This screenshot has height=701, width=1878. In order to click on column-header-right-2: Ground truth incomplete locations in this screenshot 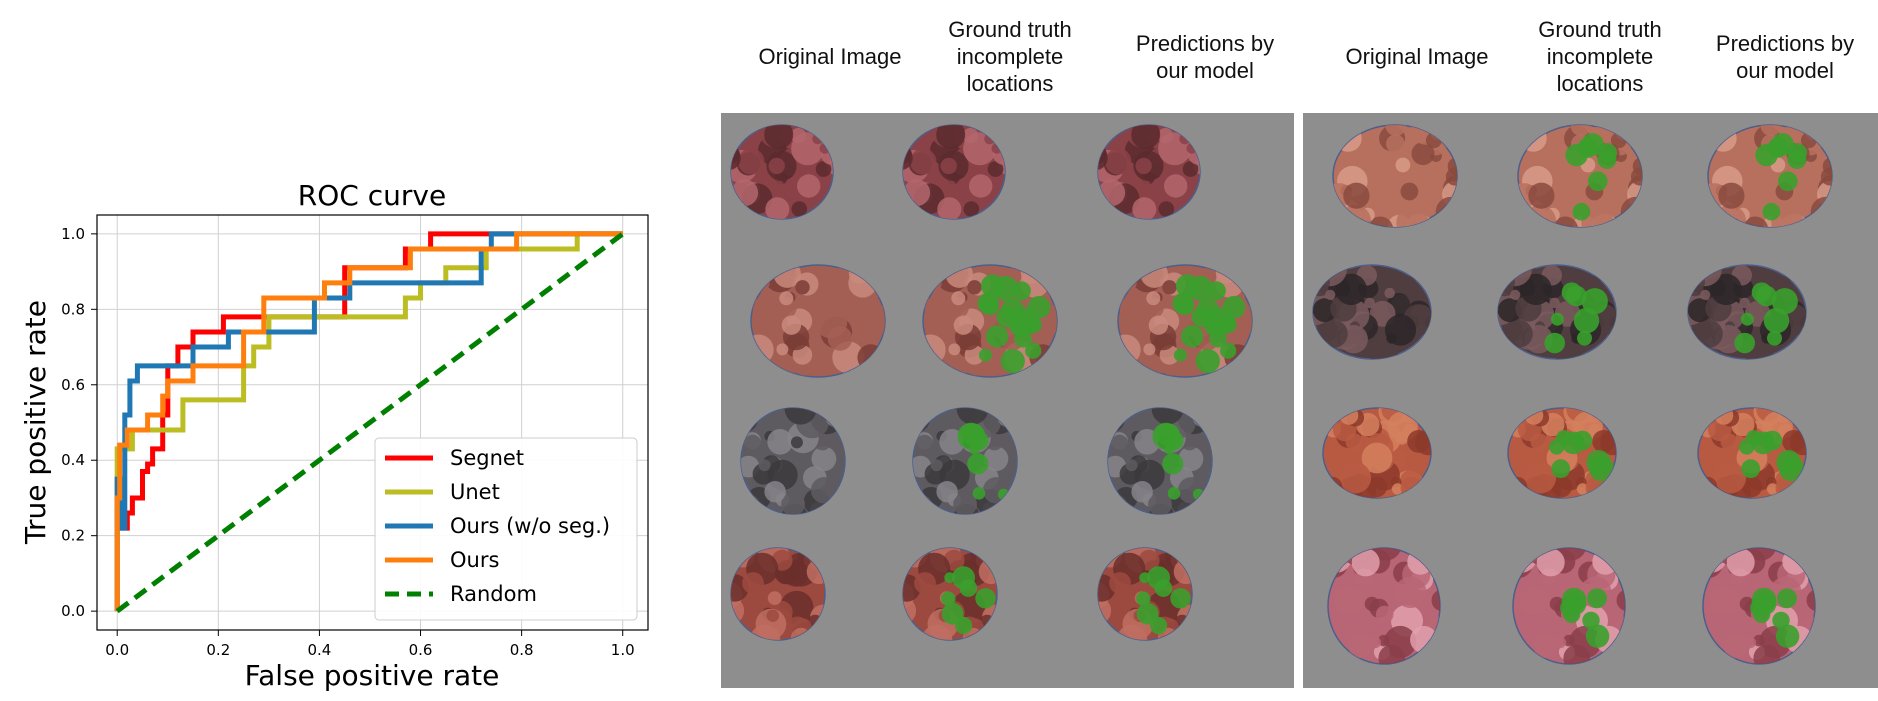, I will do `click(1600, 56)`.